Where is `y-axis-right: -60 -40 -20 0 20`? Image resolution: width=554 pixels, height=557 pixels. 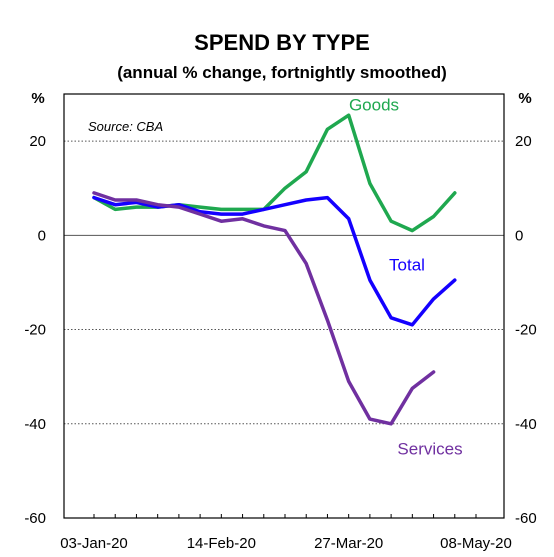 y-axis-right: -60 -40 -20 0 20 is located at coordinates (526, 330).